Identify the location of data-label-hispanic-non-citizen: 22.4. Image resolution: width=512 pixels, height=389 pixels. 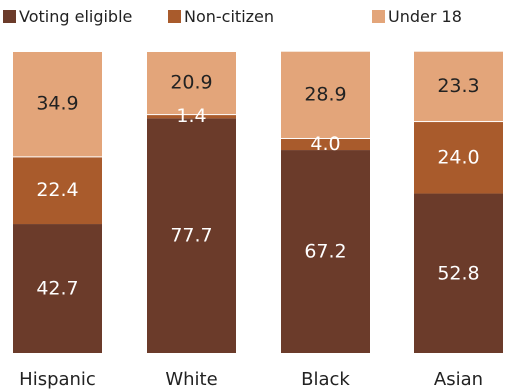
(57, 190).